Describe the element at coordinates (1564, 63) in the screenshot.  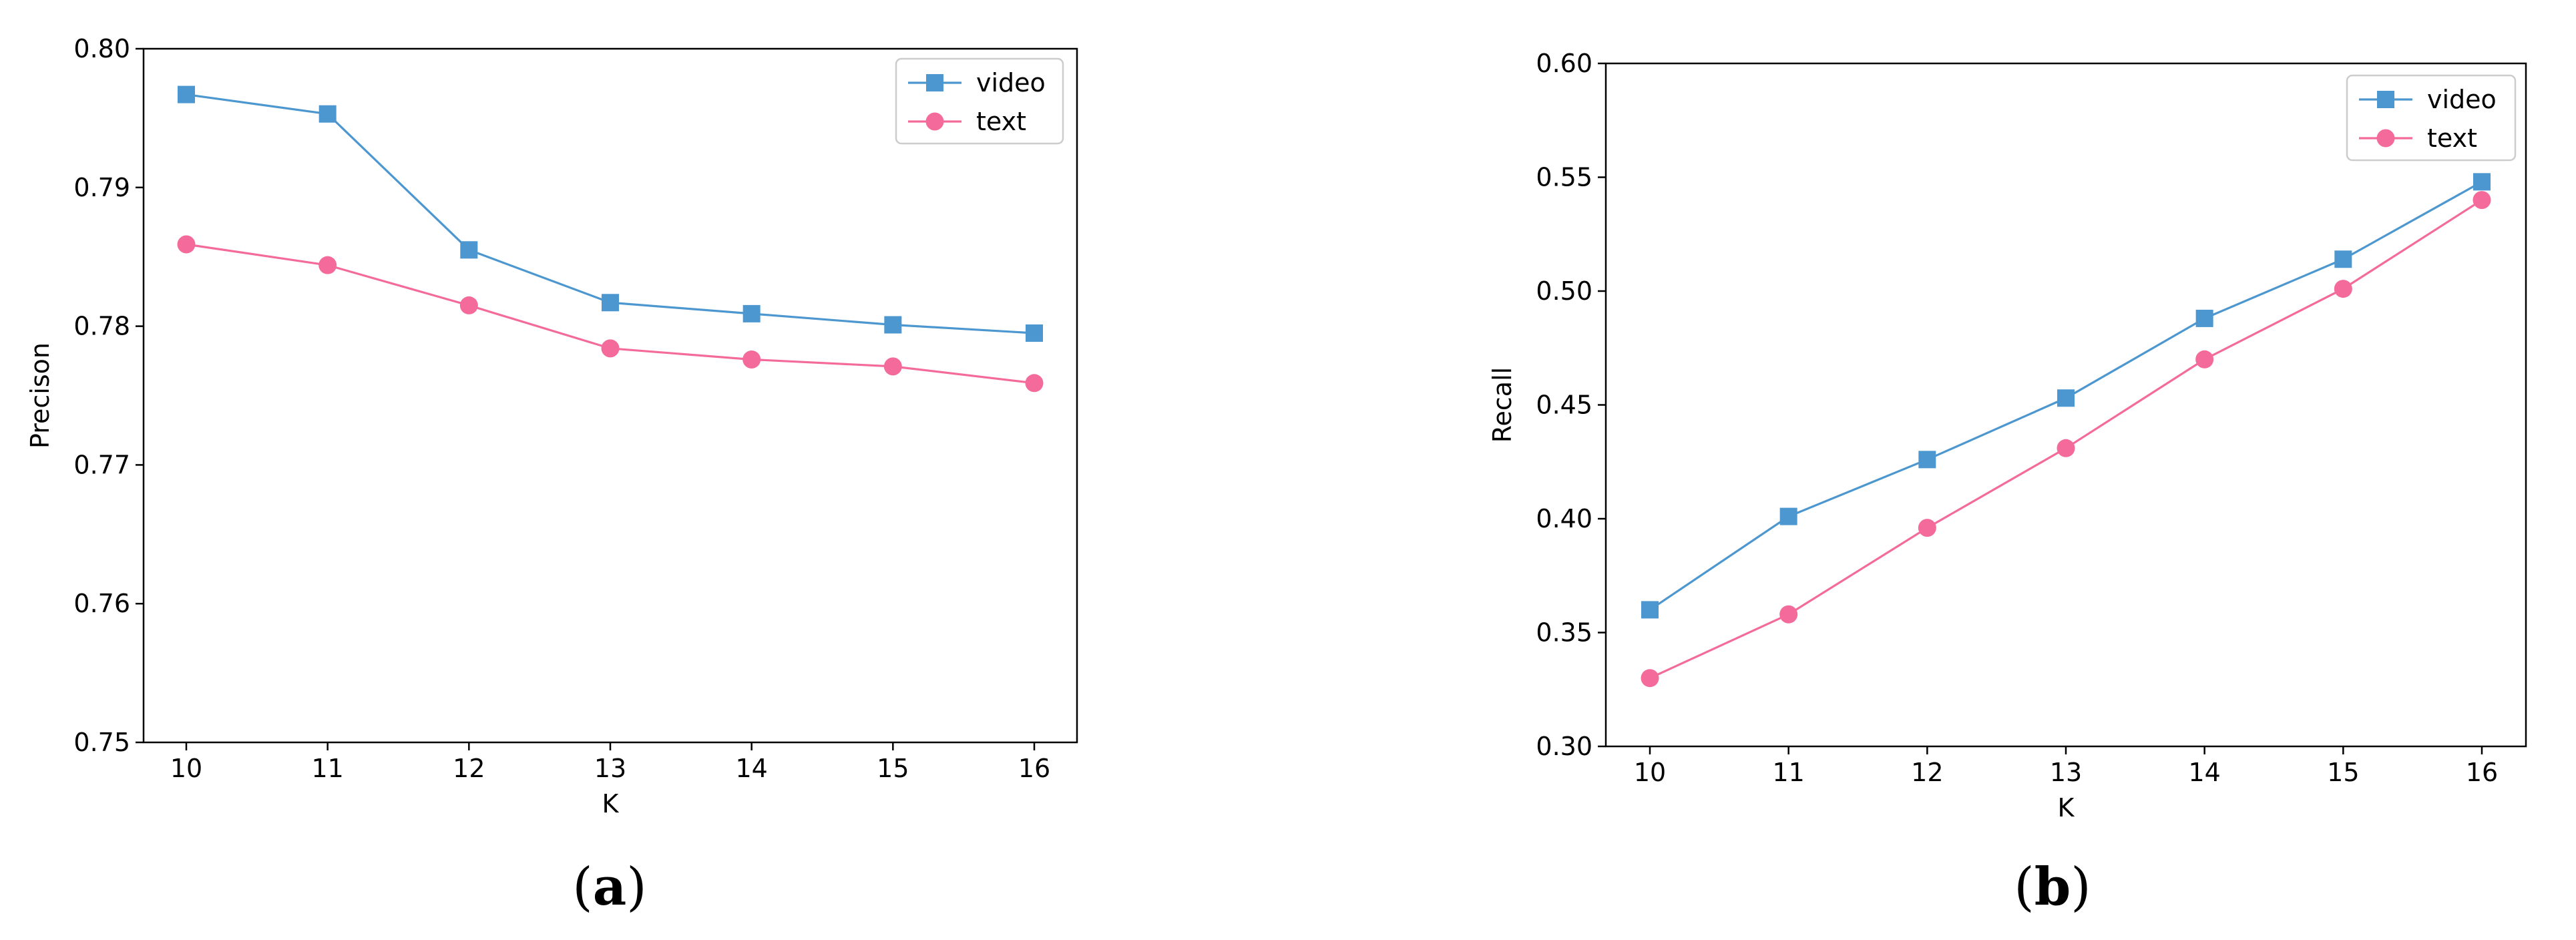
I see `y-tick-label: 0.60` at that location.